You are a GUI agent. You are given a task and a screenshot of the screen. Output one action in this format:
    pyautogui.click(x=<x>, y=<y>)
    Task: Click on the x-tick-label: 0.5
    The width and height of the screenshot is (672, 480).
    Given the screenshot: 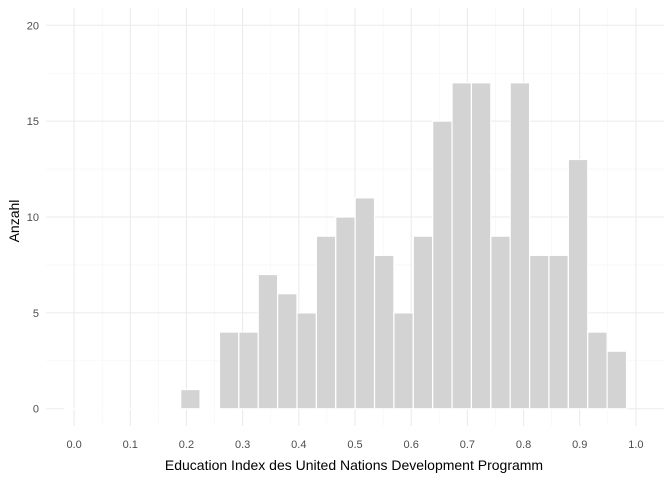 What is the action you would take?
    pyautogui.click(x=354, y=445)
    